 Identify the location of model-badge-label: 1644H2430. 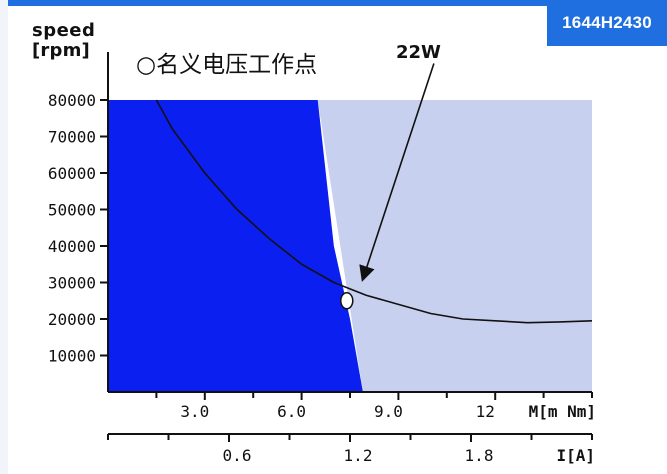
(607, 22).